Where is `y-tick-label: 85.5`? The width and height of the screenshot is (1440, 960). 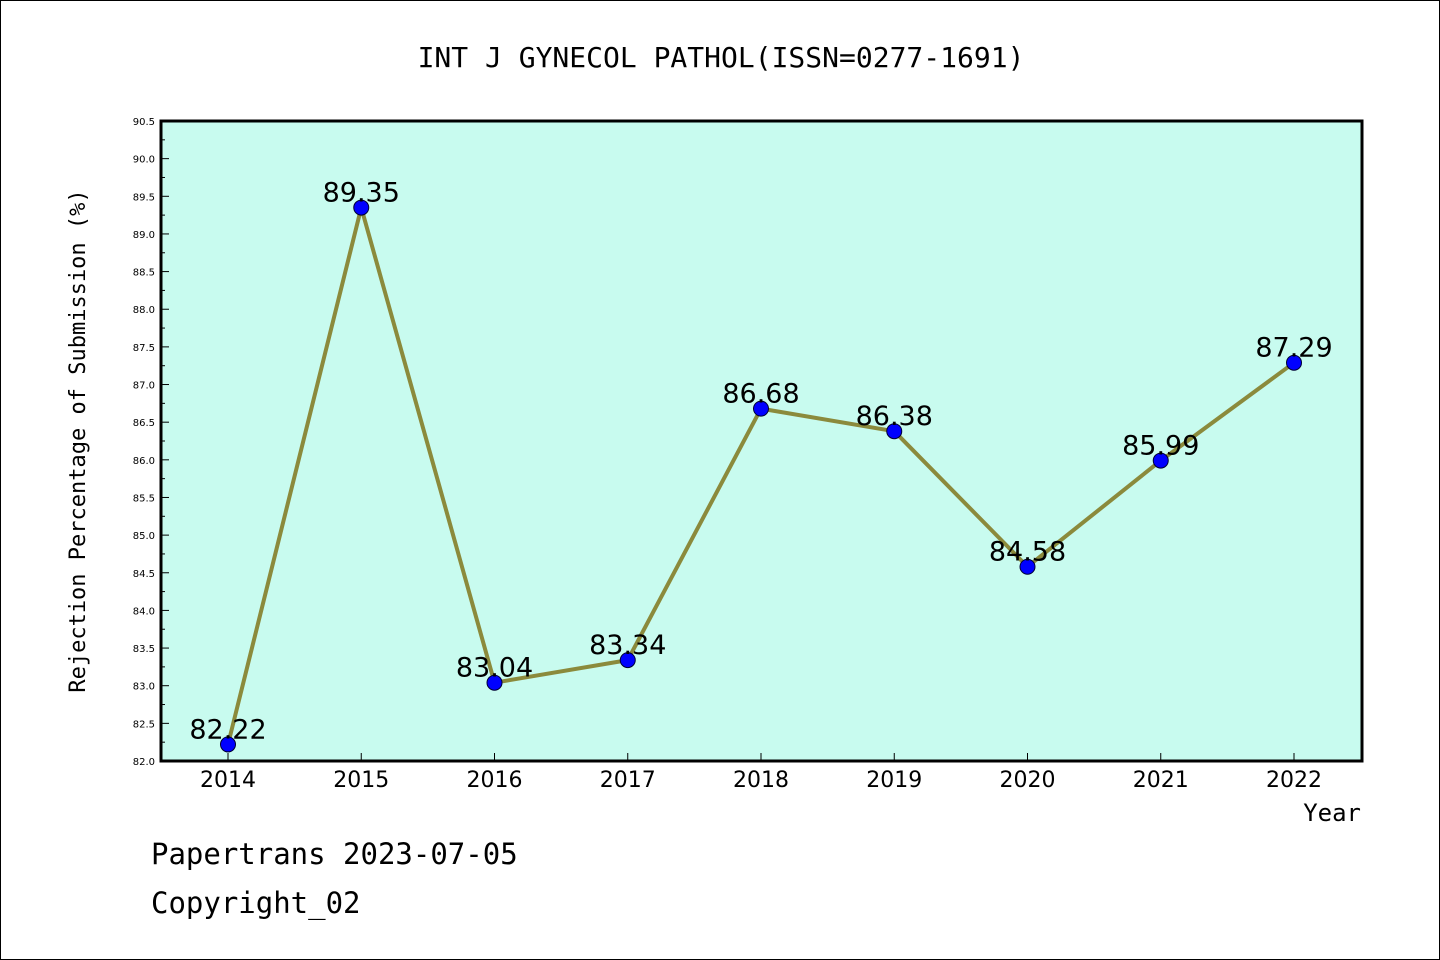
y-tick-label: 85.5 is located at coordinates (144, 498).